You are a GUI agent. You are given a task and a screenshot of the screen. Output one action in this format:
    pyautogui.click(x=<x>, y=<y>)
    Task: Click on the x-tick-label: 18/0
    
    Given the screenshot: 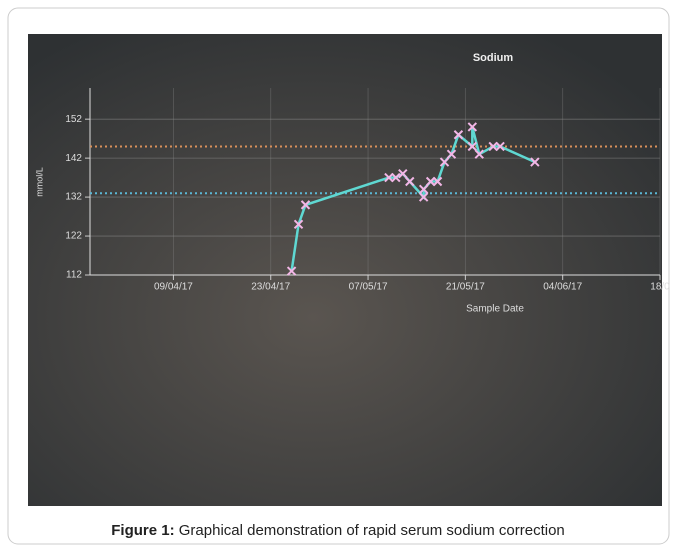 What is the action you would take?
    pyautogui.click(x=660, y=287)
    